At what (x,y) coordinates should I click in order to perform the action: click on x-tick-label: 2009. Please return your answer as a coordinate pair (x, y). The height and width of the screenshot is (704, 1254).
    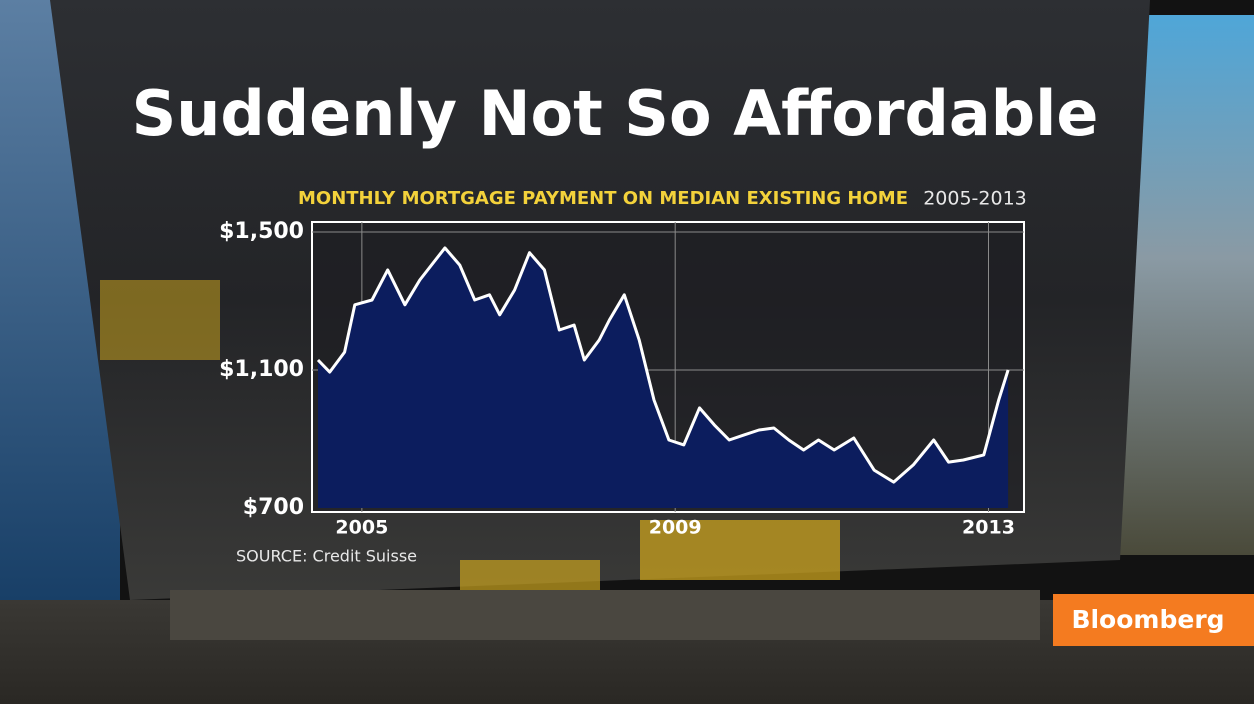
    Looking at the image, I should click on (675, 528).